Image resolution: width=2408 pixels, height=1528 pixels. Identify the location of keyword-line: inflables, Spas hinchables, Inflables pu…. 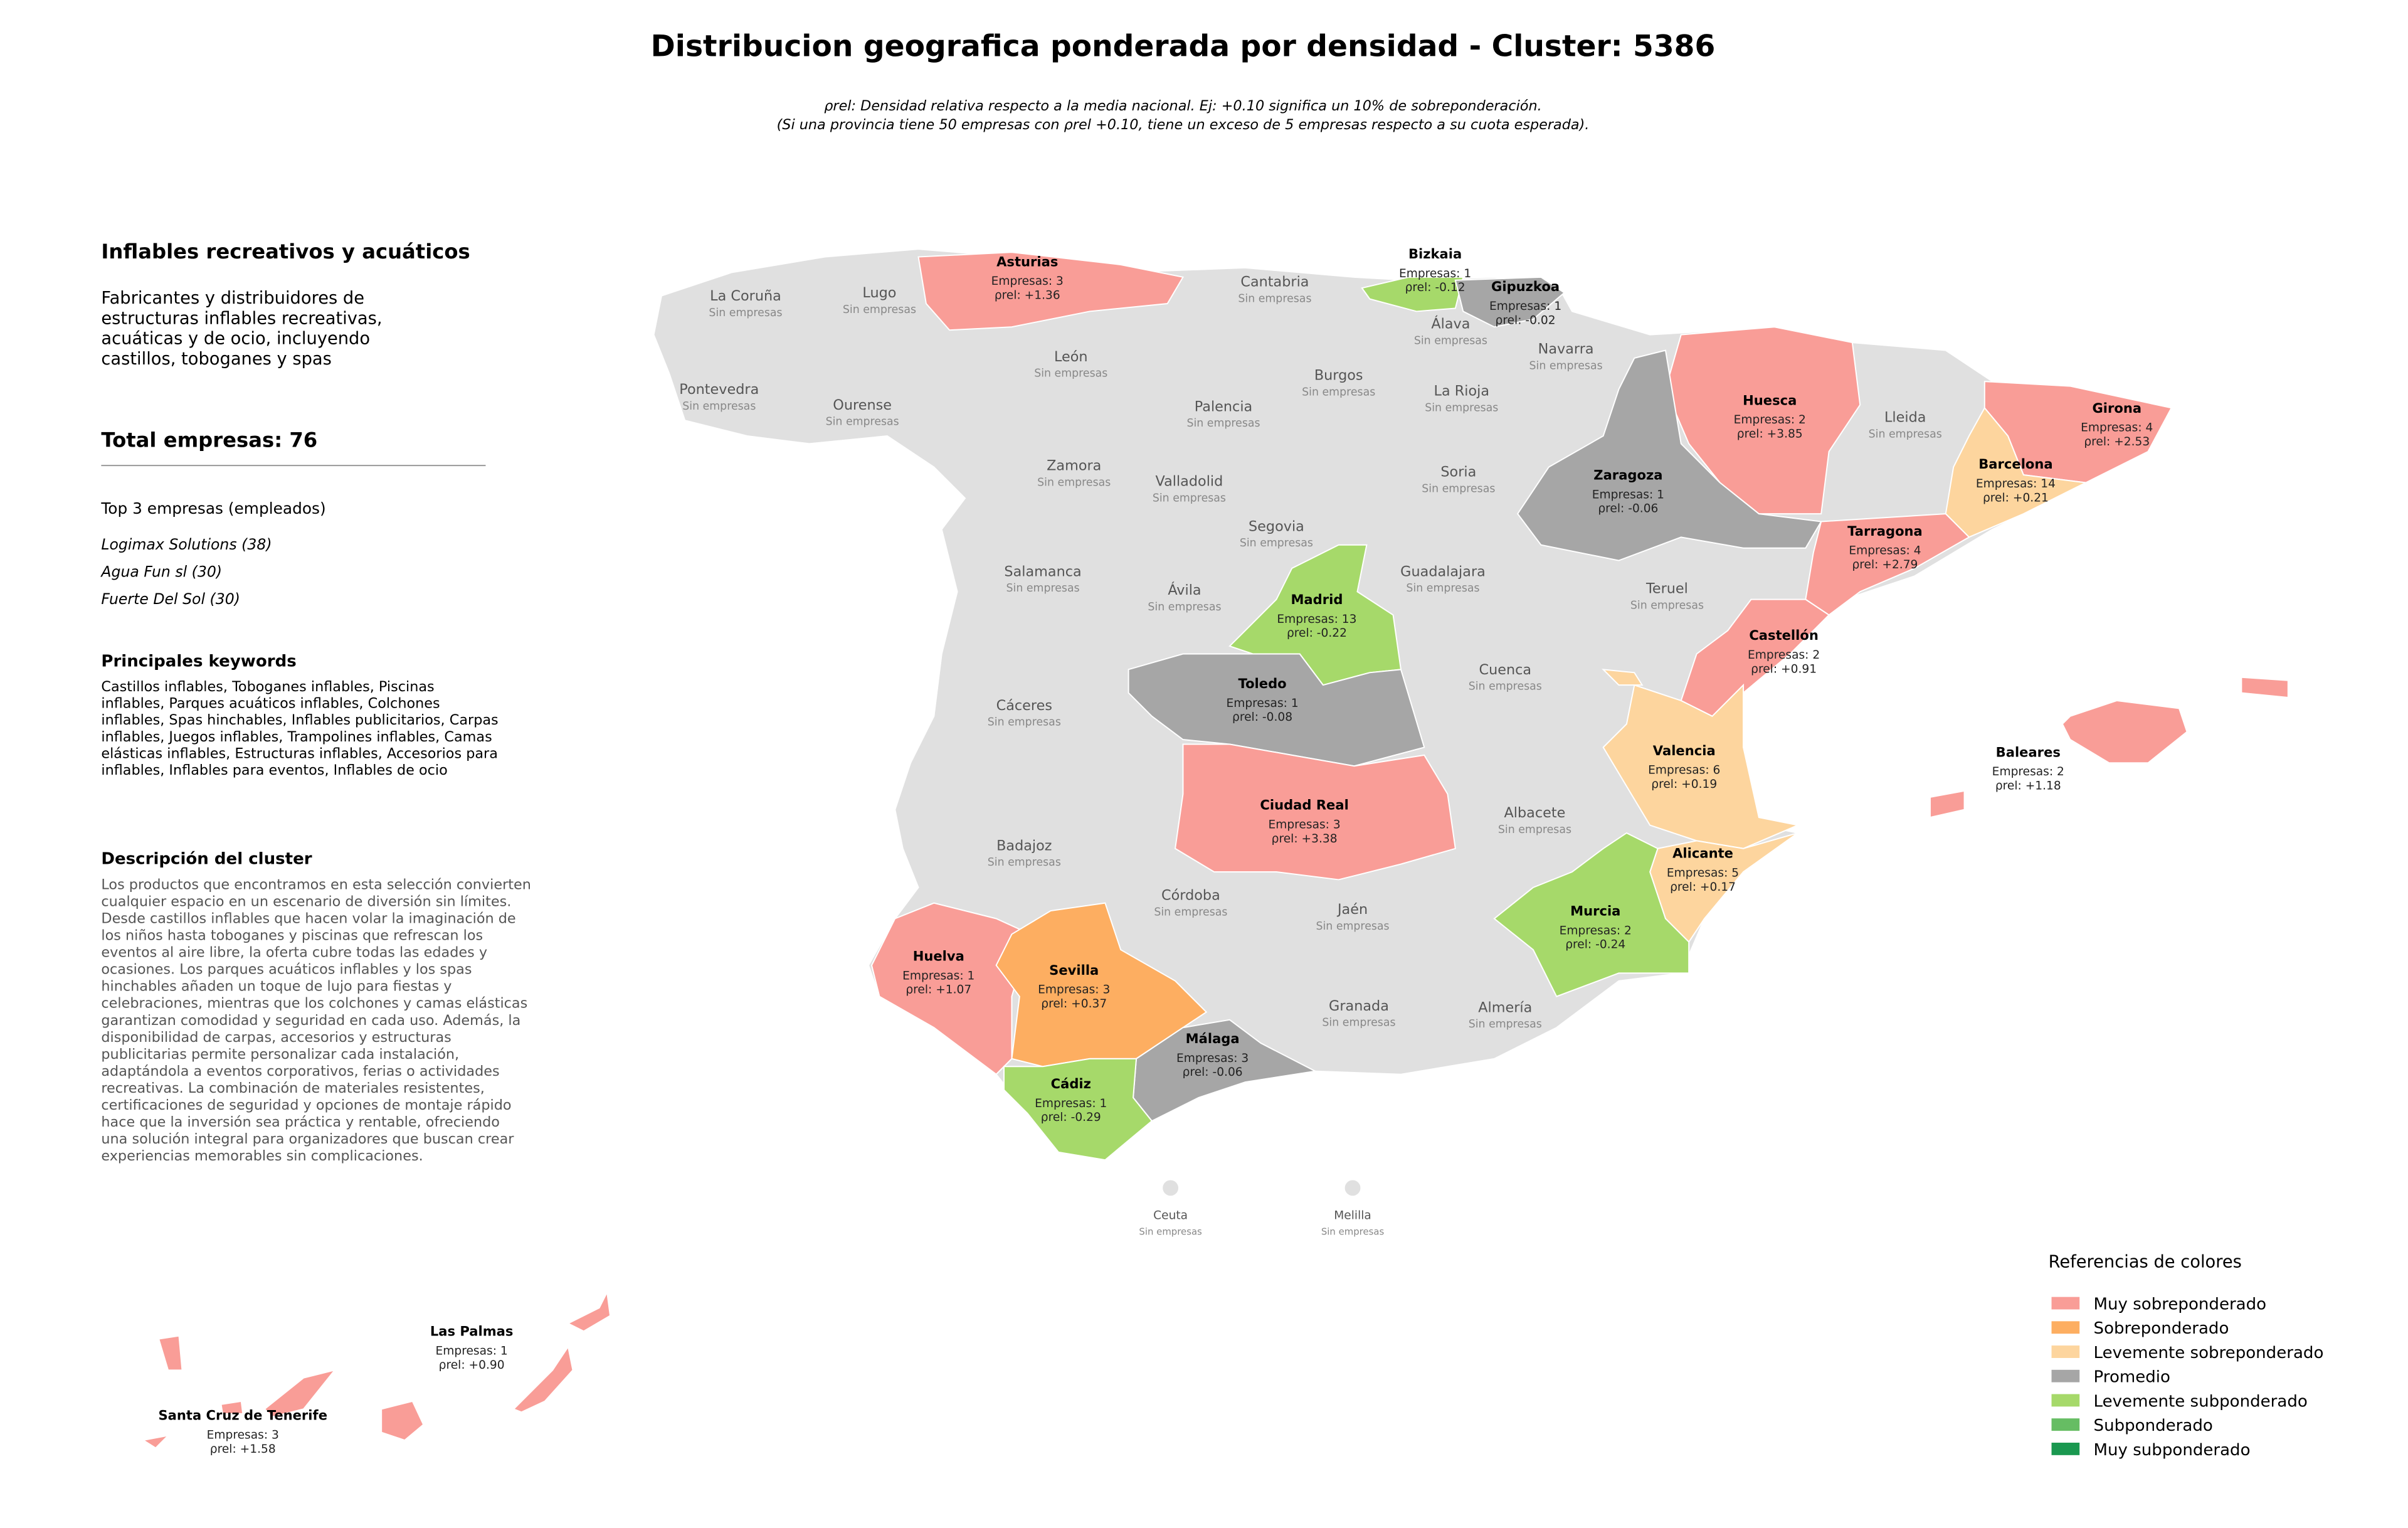
(299, 720).